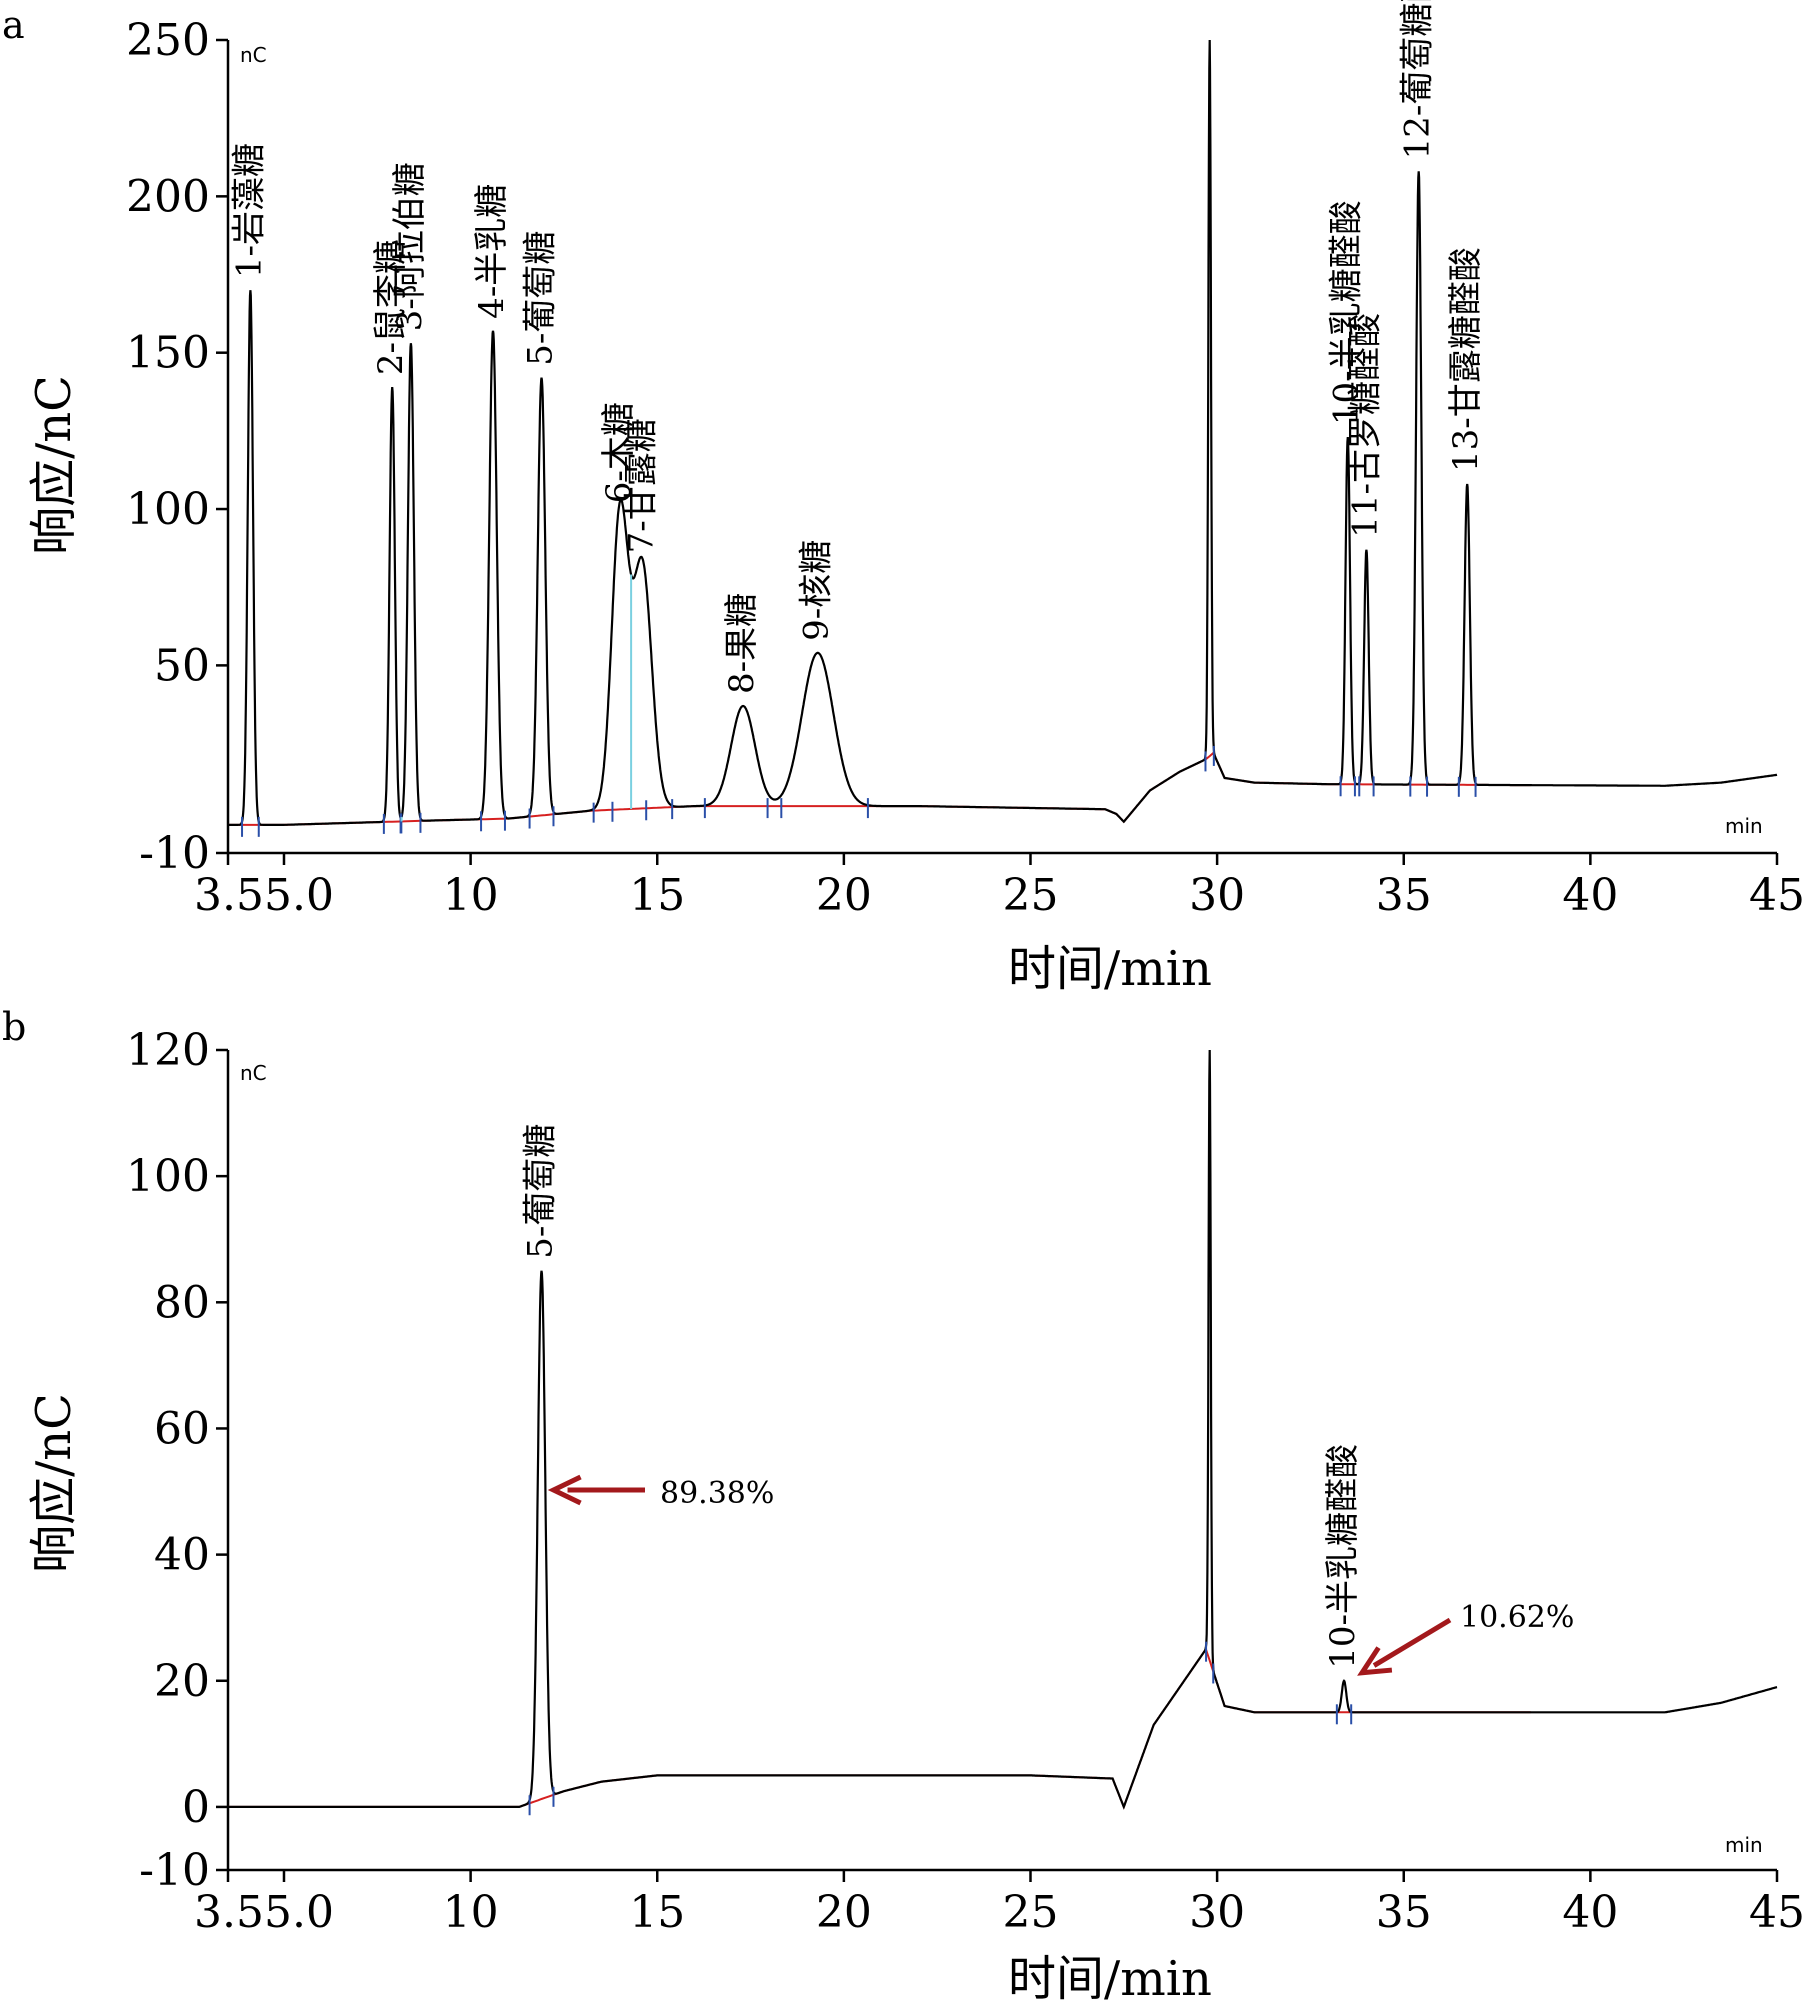 This screenshot has height=2010, width=1805. Describe the element at coordinates (391, 307) in the screenshot. I see `peak-label: 2-鼠李糖` at that location.